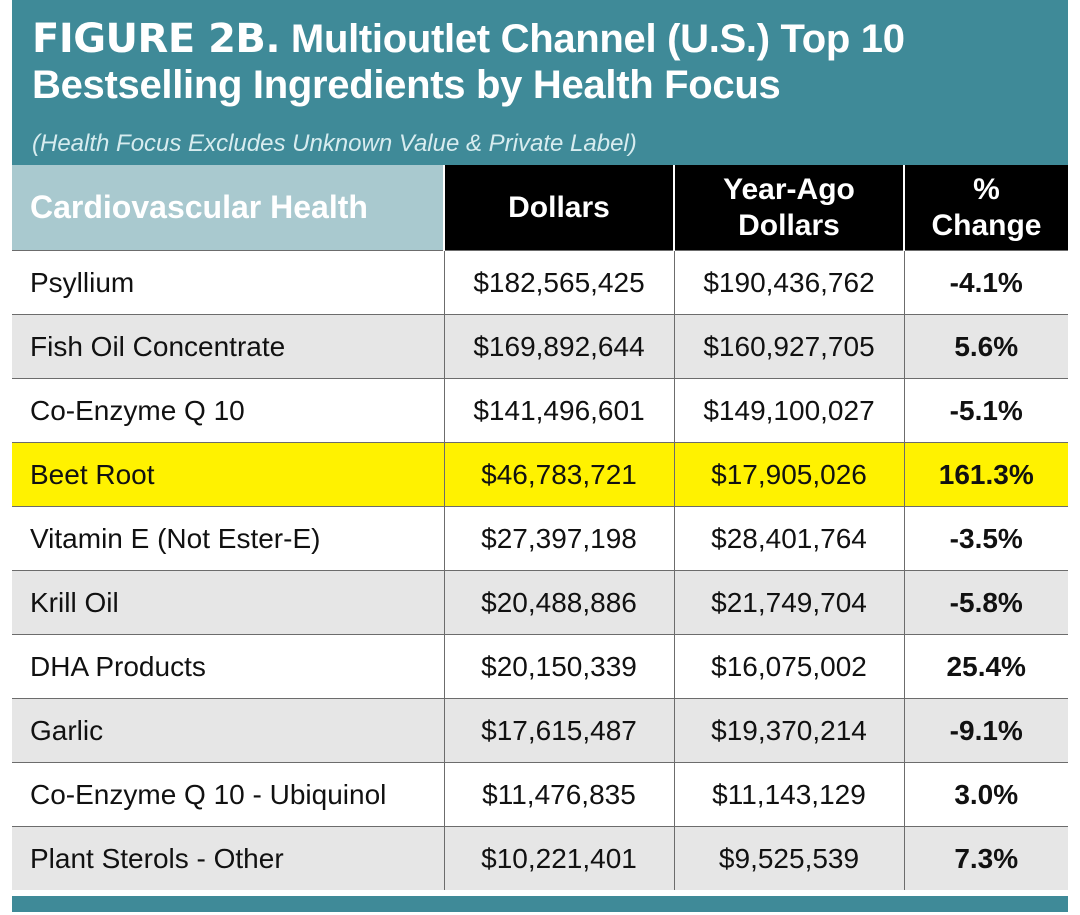 The image size is (1080, 915). I want to click on ingredient-name: DHA Products, so click(228, 666).